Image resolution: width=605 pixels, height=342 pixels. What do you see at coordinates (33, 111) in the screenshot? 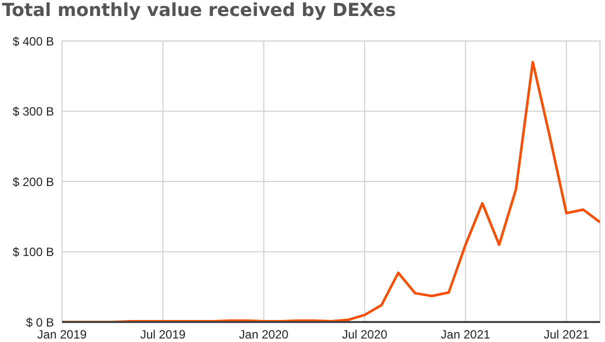
I see `y-tick-label: $ 300 B` at bounding box center [33, 111].